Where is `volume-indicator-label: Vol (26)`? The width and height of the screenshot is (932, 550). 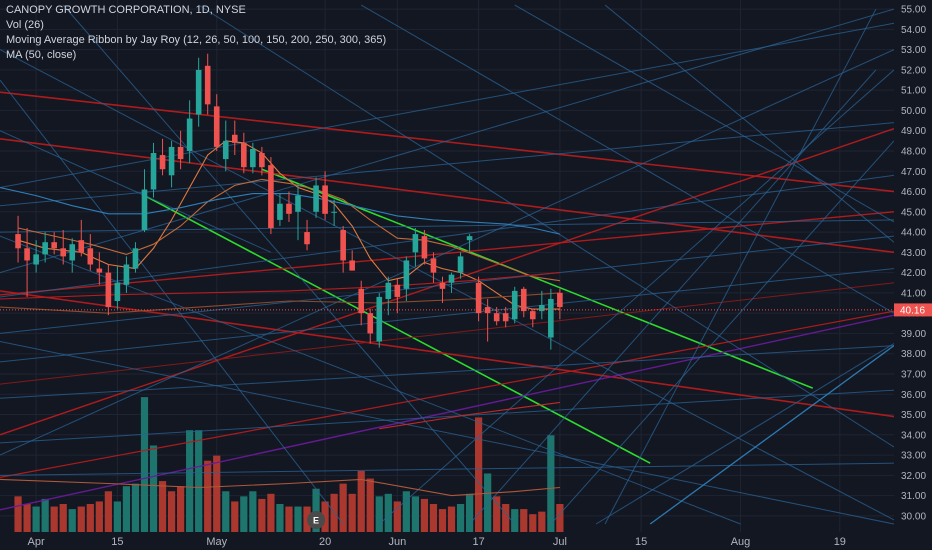
volume-indicator-label: Vol (26) is located at coordinates (25, 25).